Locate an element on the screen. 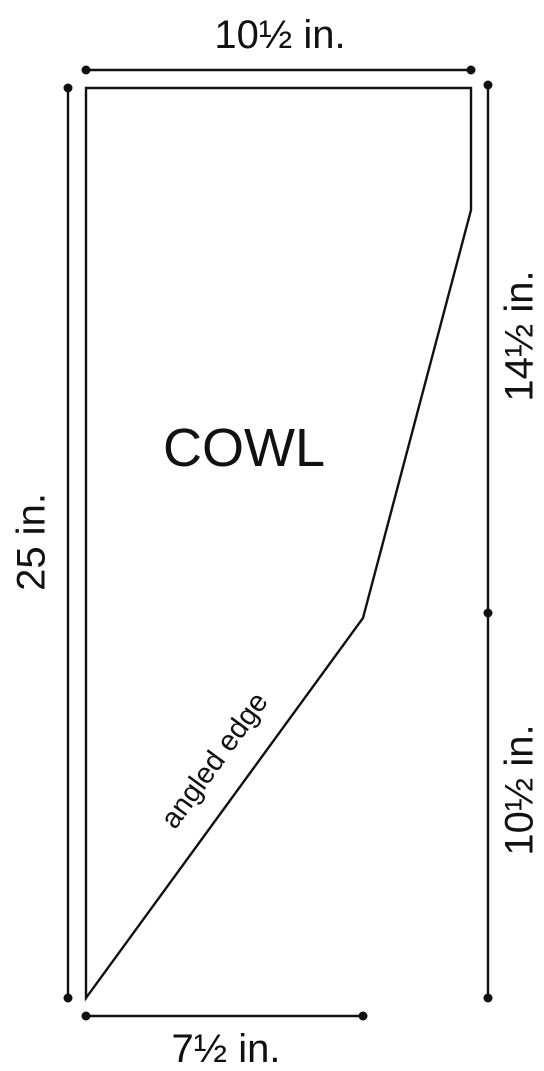 The height and width of the screenshot is (1071, 544). right-upper-label: 14½ in. is located at coordinates (520, 335).